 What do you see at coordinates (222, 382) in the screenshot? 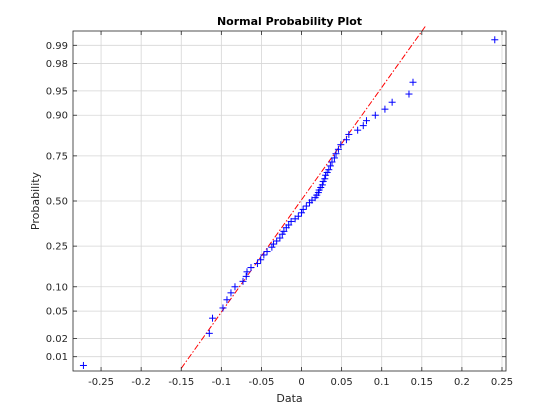
I see `x-tick-label: -0.1` at bounding box center [222, 382].